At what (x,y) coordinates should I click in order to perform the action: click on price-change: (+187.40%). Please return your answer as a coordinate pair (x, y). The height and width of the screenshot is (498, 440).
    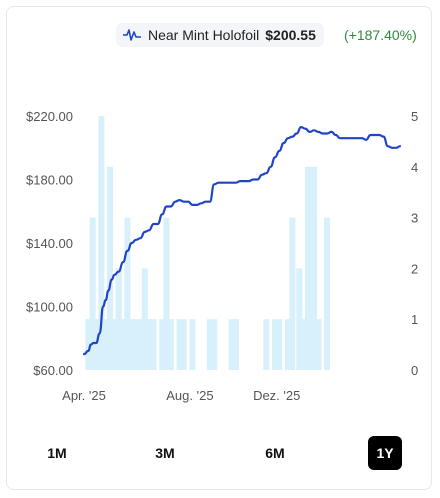
    Looking at the image, I should click on (380, 35).